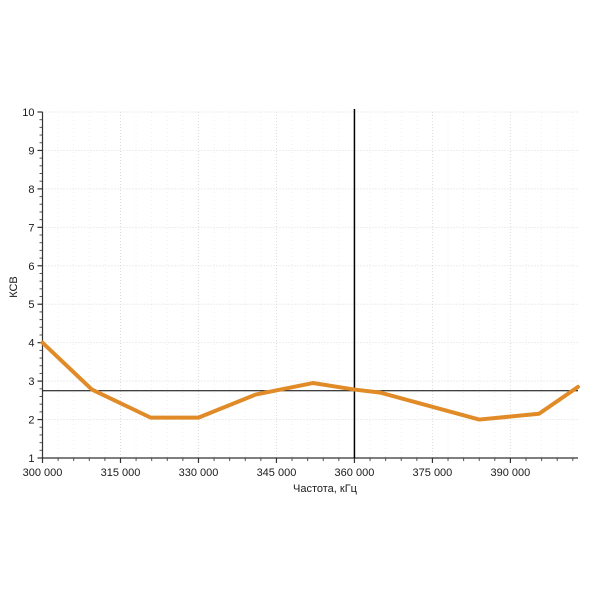 Image resolution: width=600 pixels, height=600 pixels. Describe the element at coordinates (31, 382) in the screenshot. I see `y-tick-label: 3` at that location.